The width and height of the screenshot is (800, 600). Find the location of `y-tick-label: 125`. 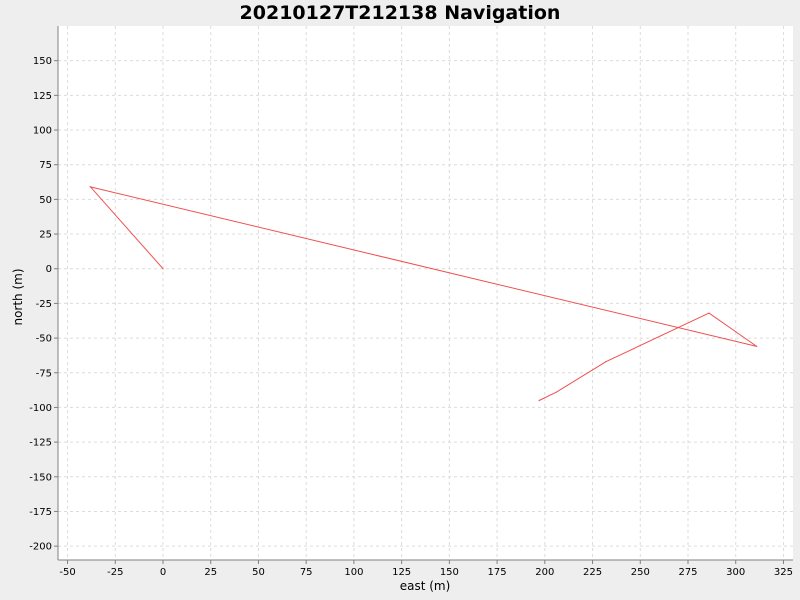

y-tick-label: 125 is located at coordinates (42, 96).